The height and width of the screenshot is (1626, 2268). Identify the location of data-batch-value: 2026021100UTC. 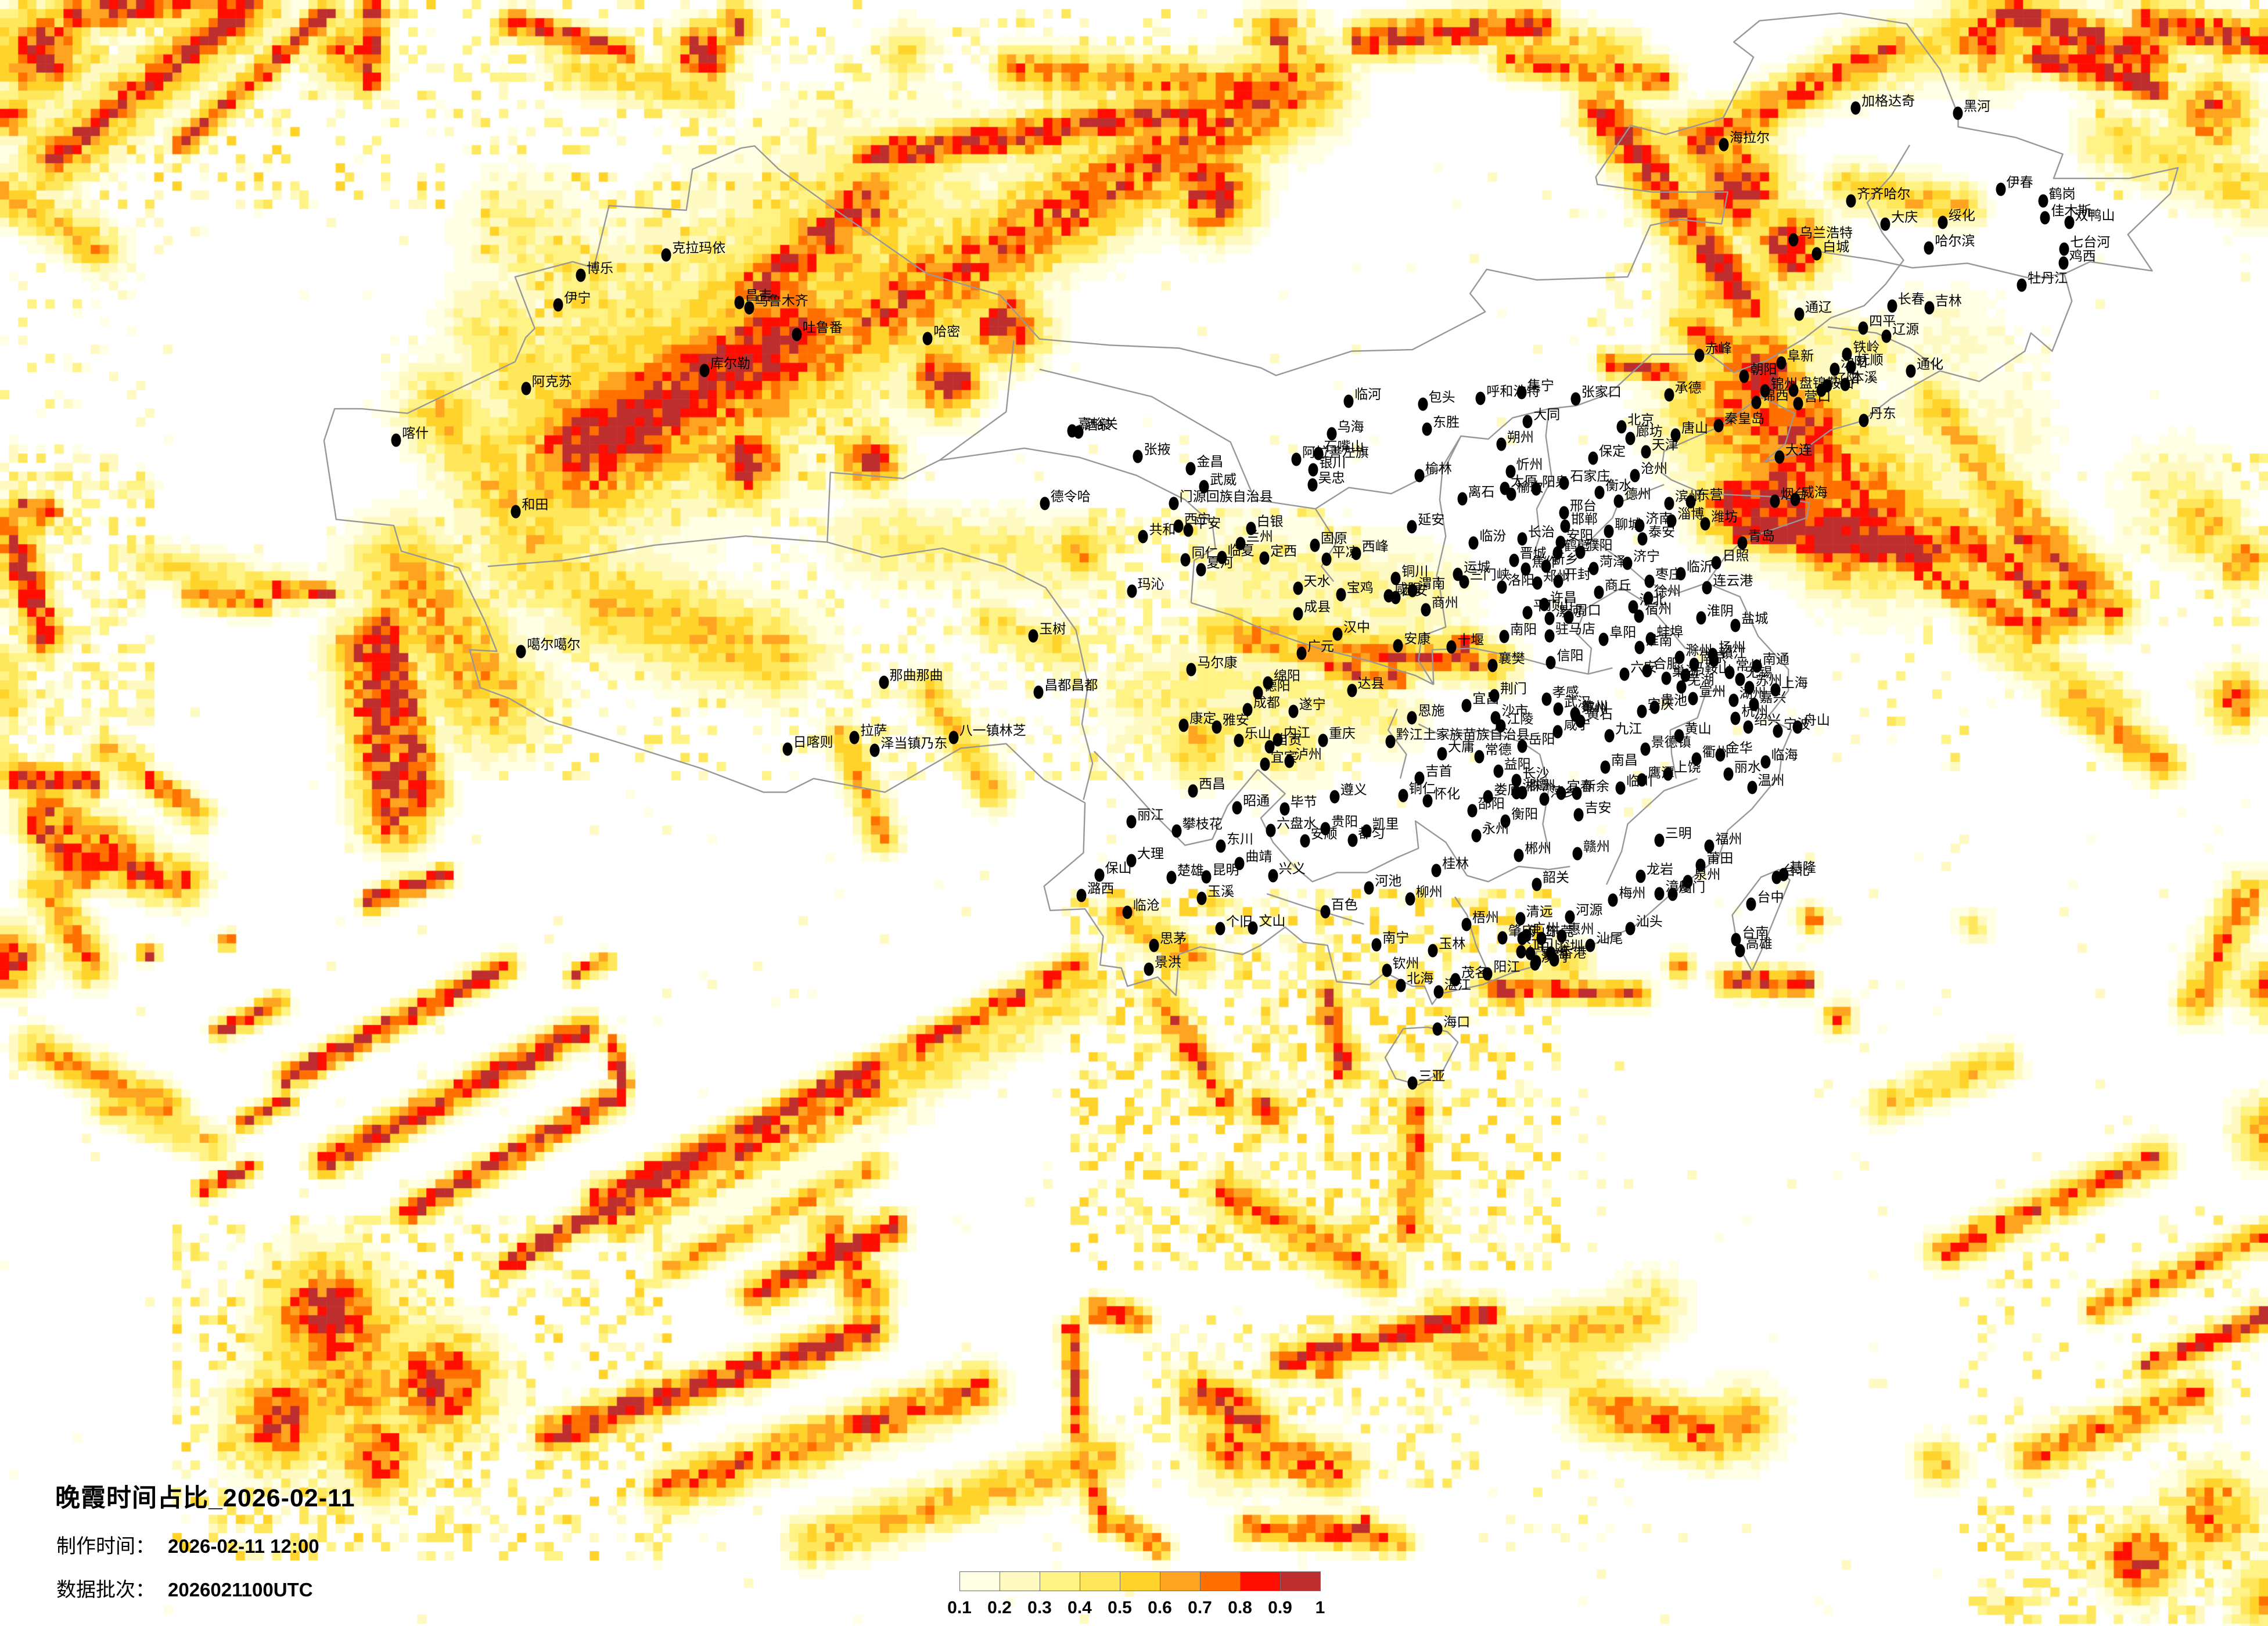
(240, 1590).